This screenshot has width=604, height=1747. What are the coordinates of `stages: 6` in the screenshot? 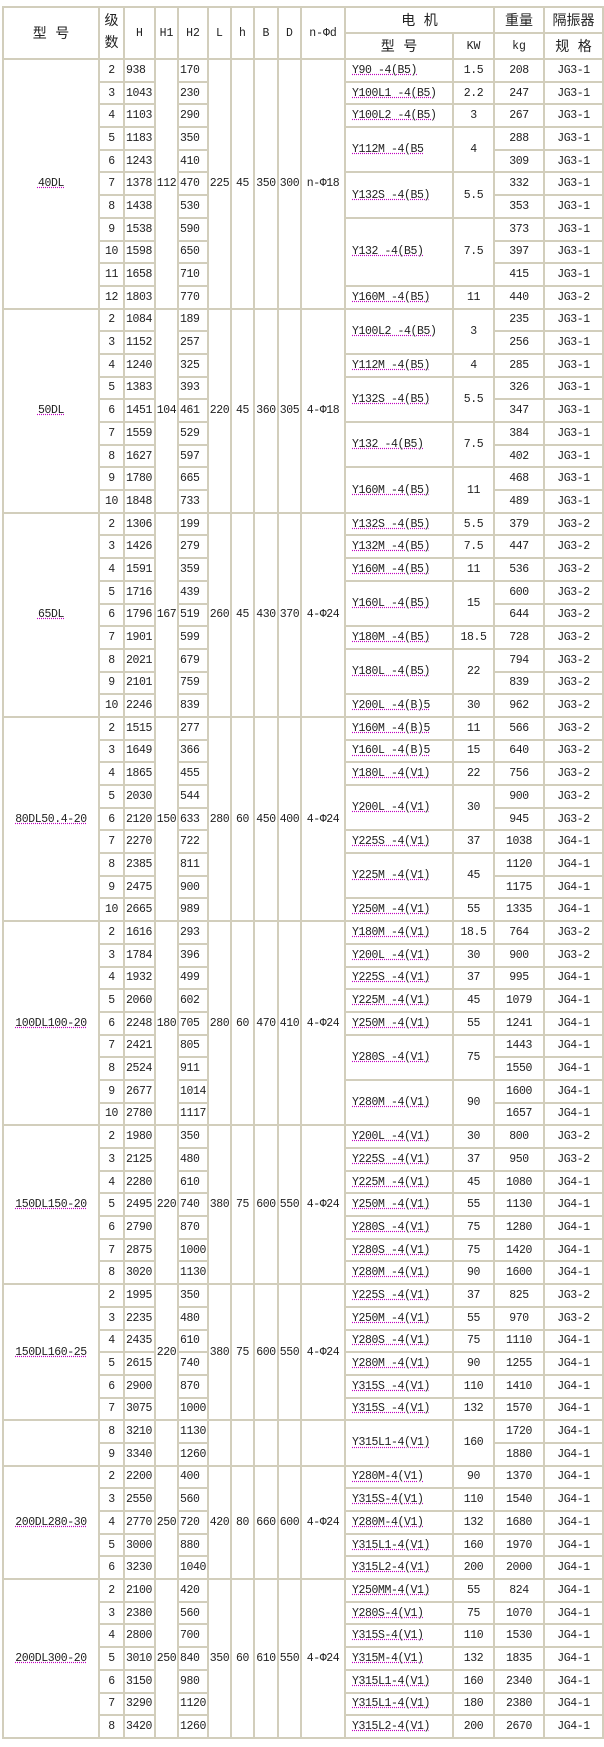 It's located at (111, 161).